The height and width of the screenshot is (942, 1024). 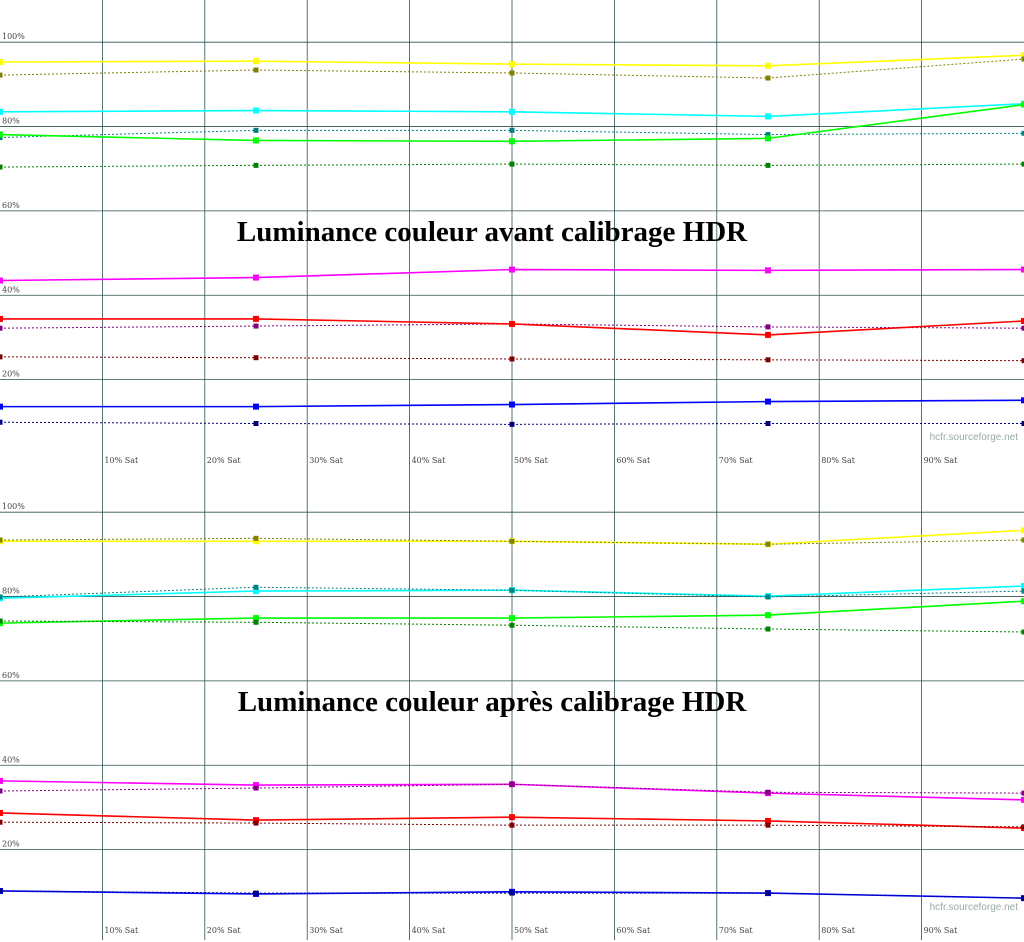 I want to click on chart-title: Luminance couleur après calibrage HDR, so click(x=493, y=702).